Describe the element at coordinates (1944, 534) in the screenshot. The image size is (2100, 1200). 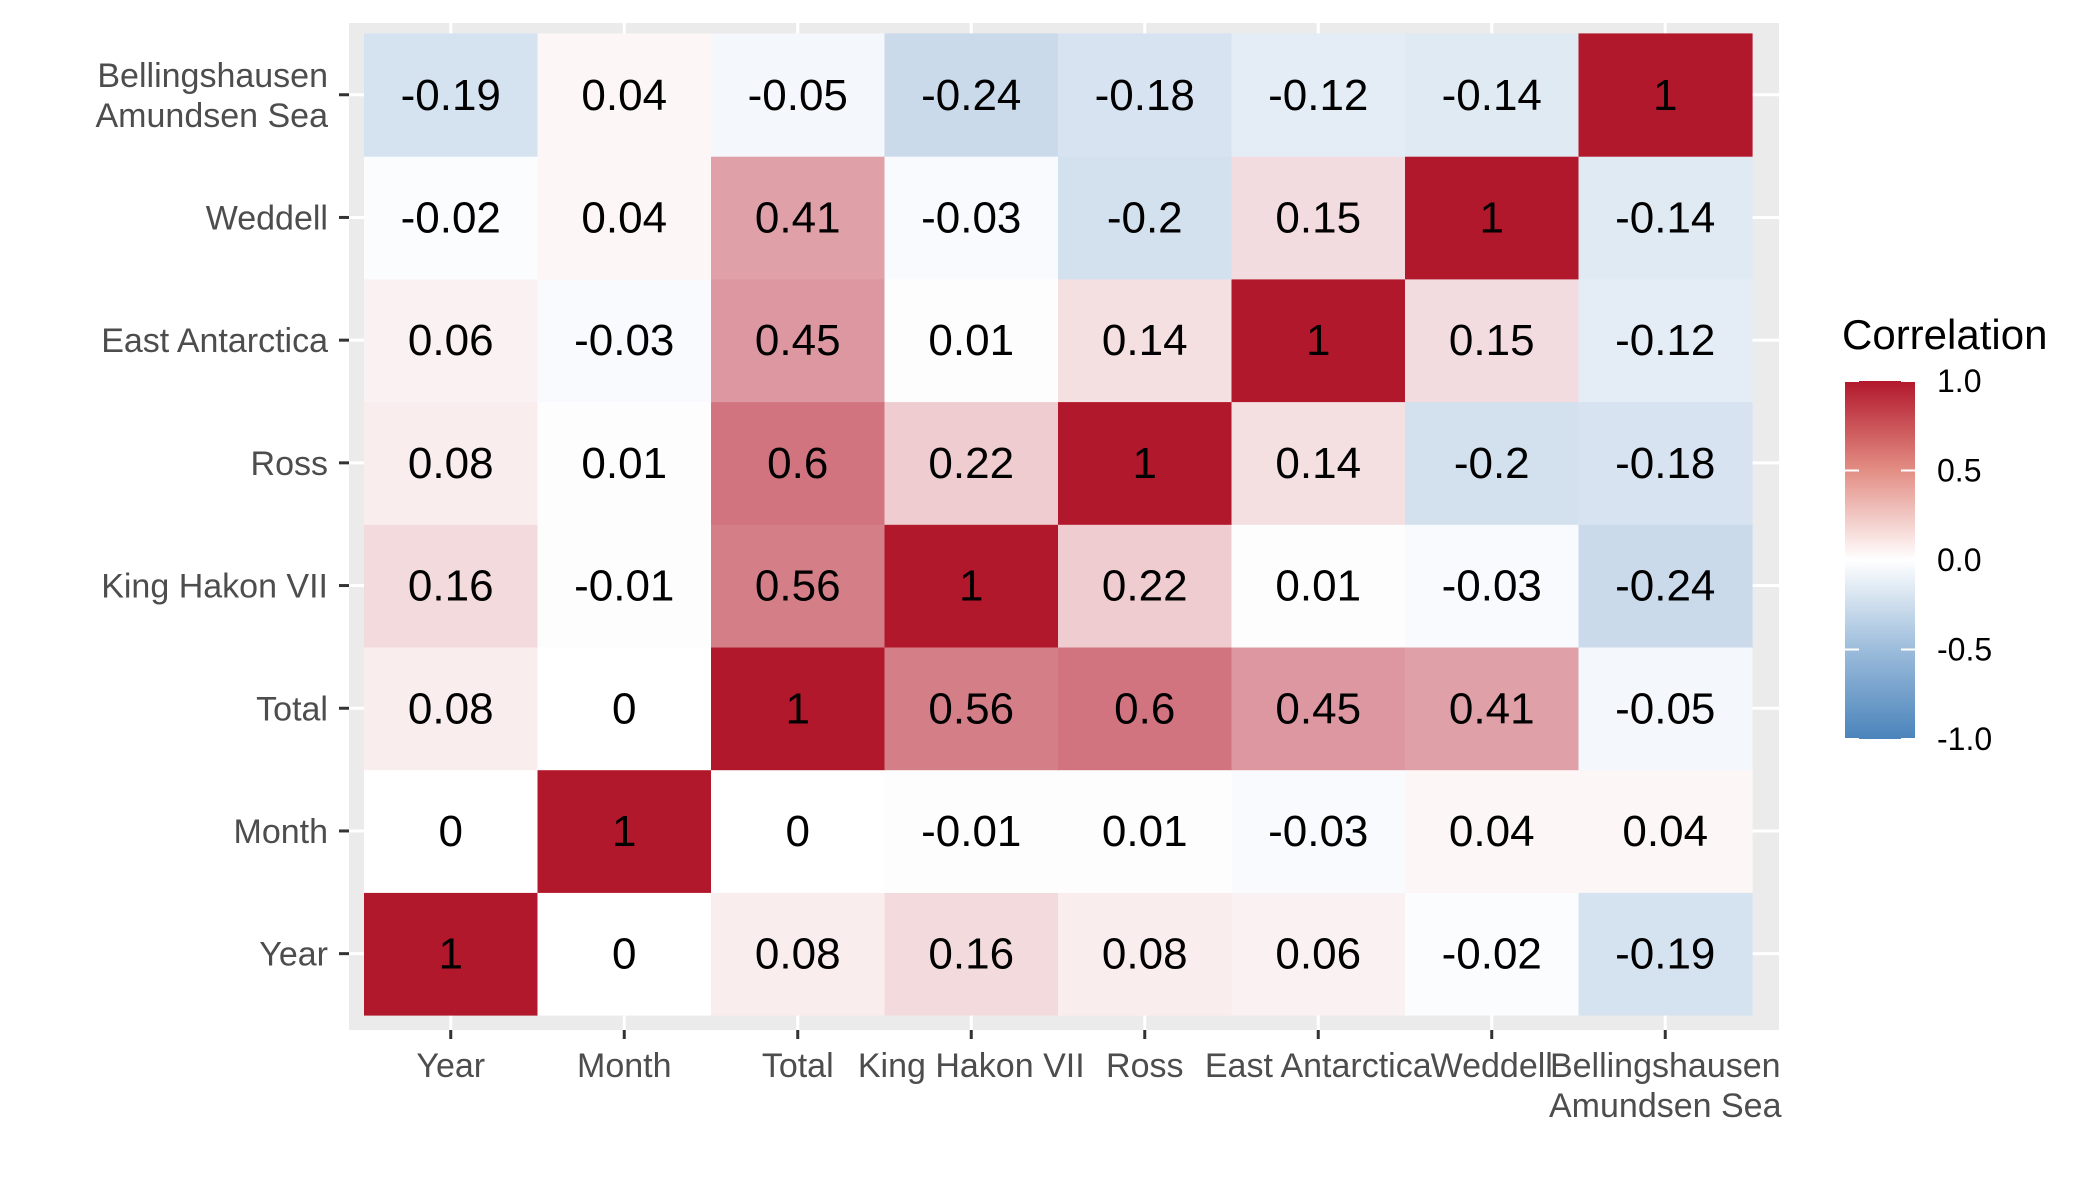
I see `color-legend: Correlation 1.0 0.5 0.0 -0.5 -1.0` at that location.